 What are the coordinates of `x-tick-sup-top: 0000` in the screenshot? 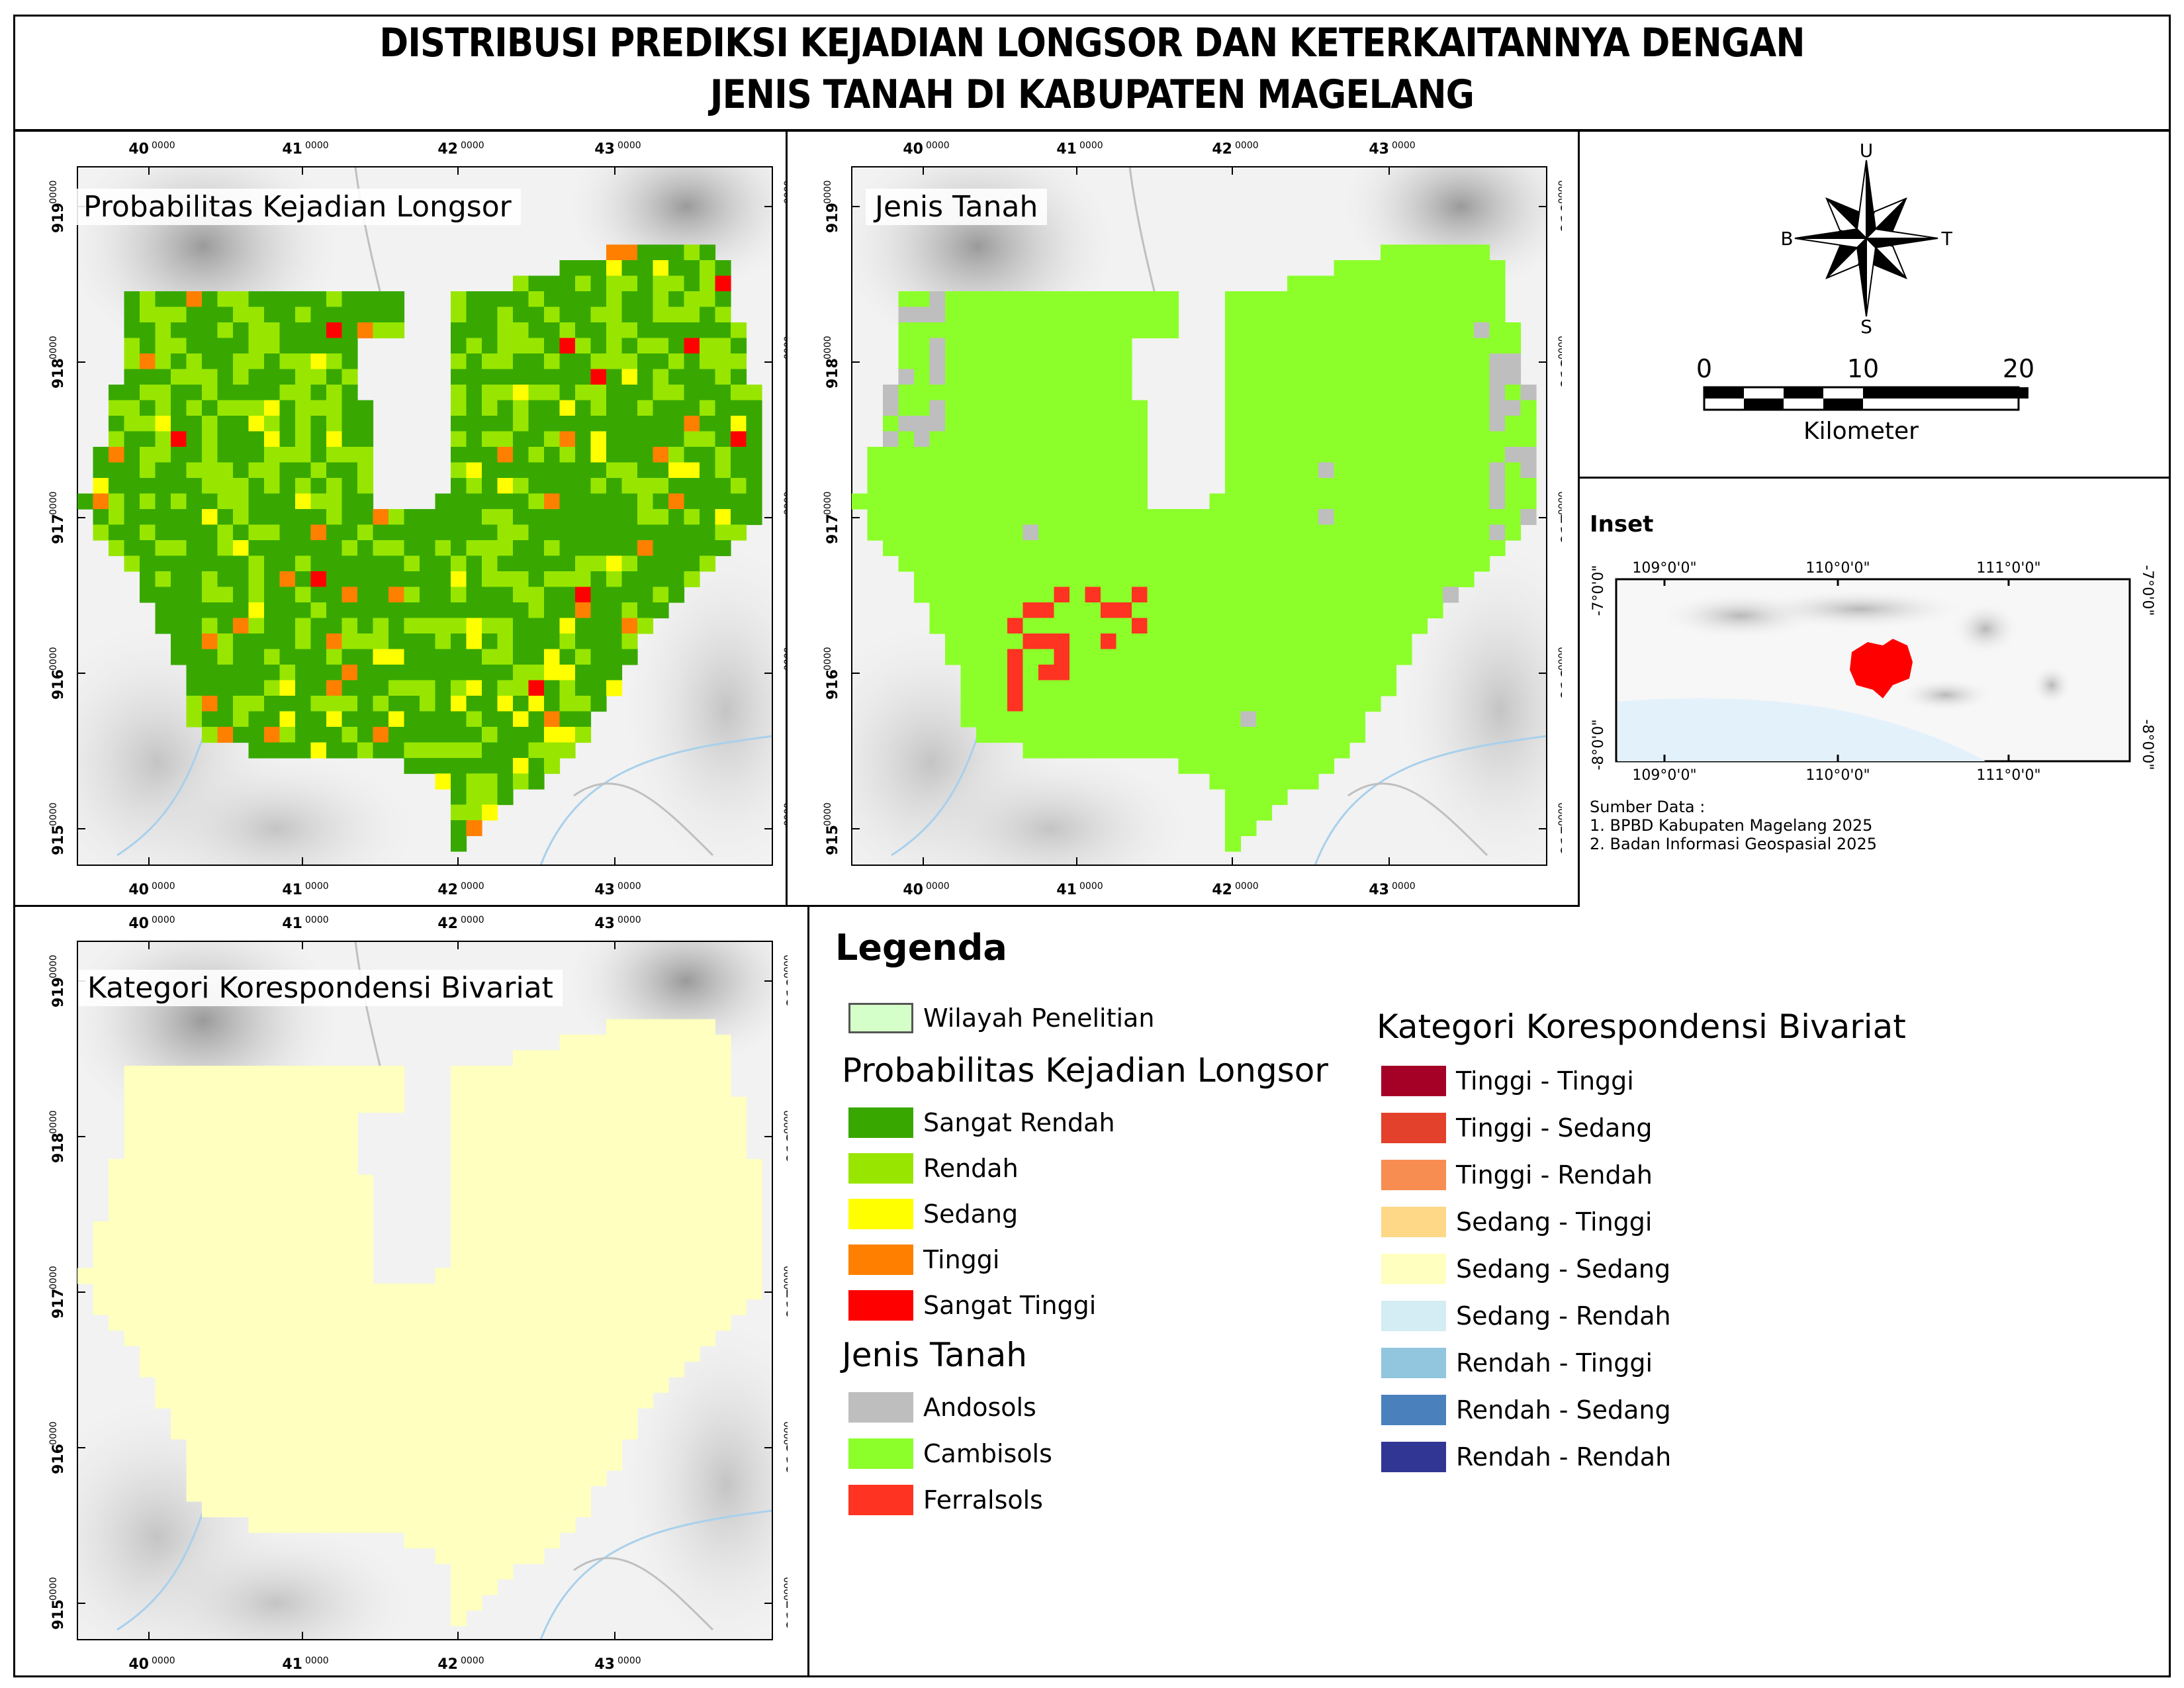 It's located at (163, 920).